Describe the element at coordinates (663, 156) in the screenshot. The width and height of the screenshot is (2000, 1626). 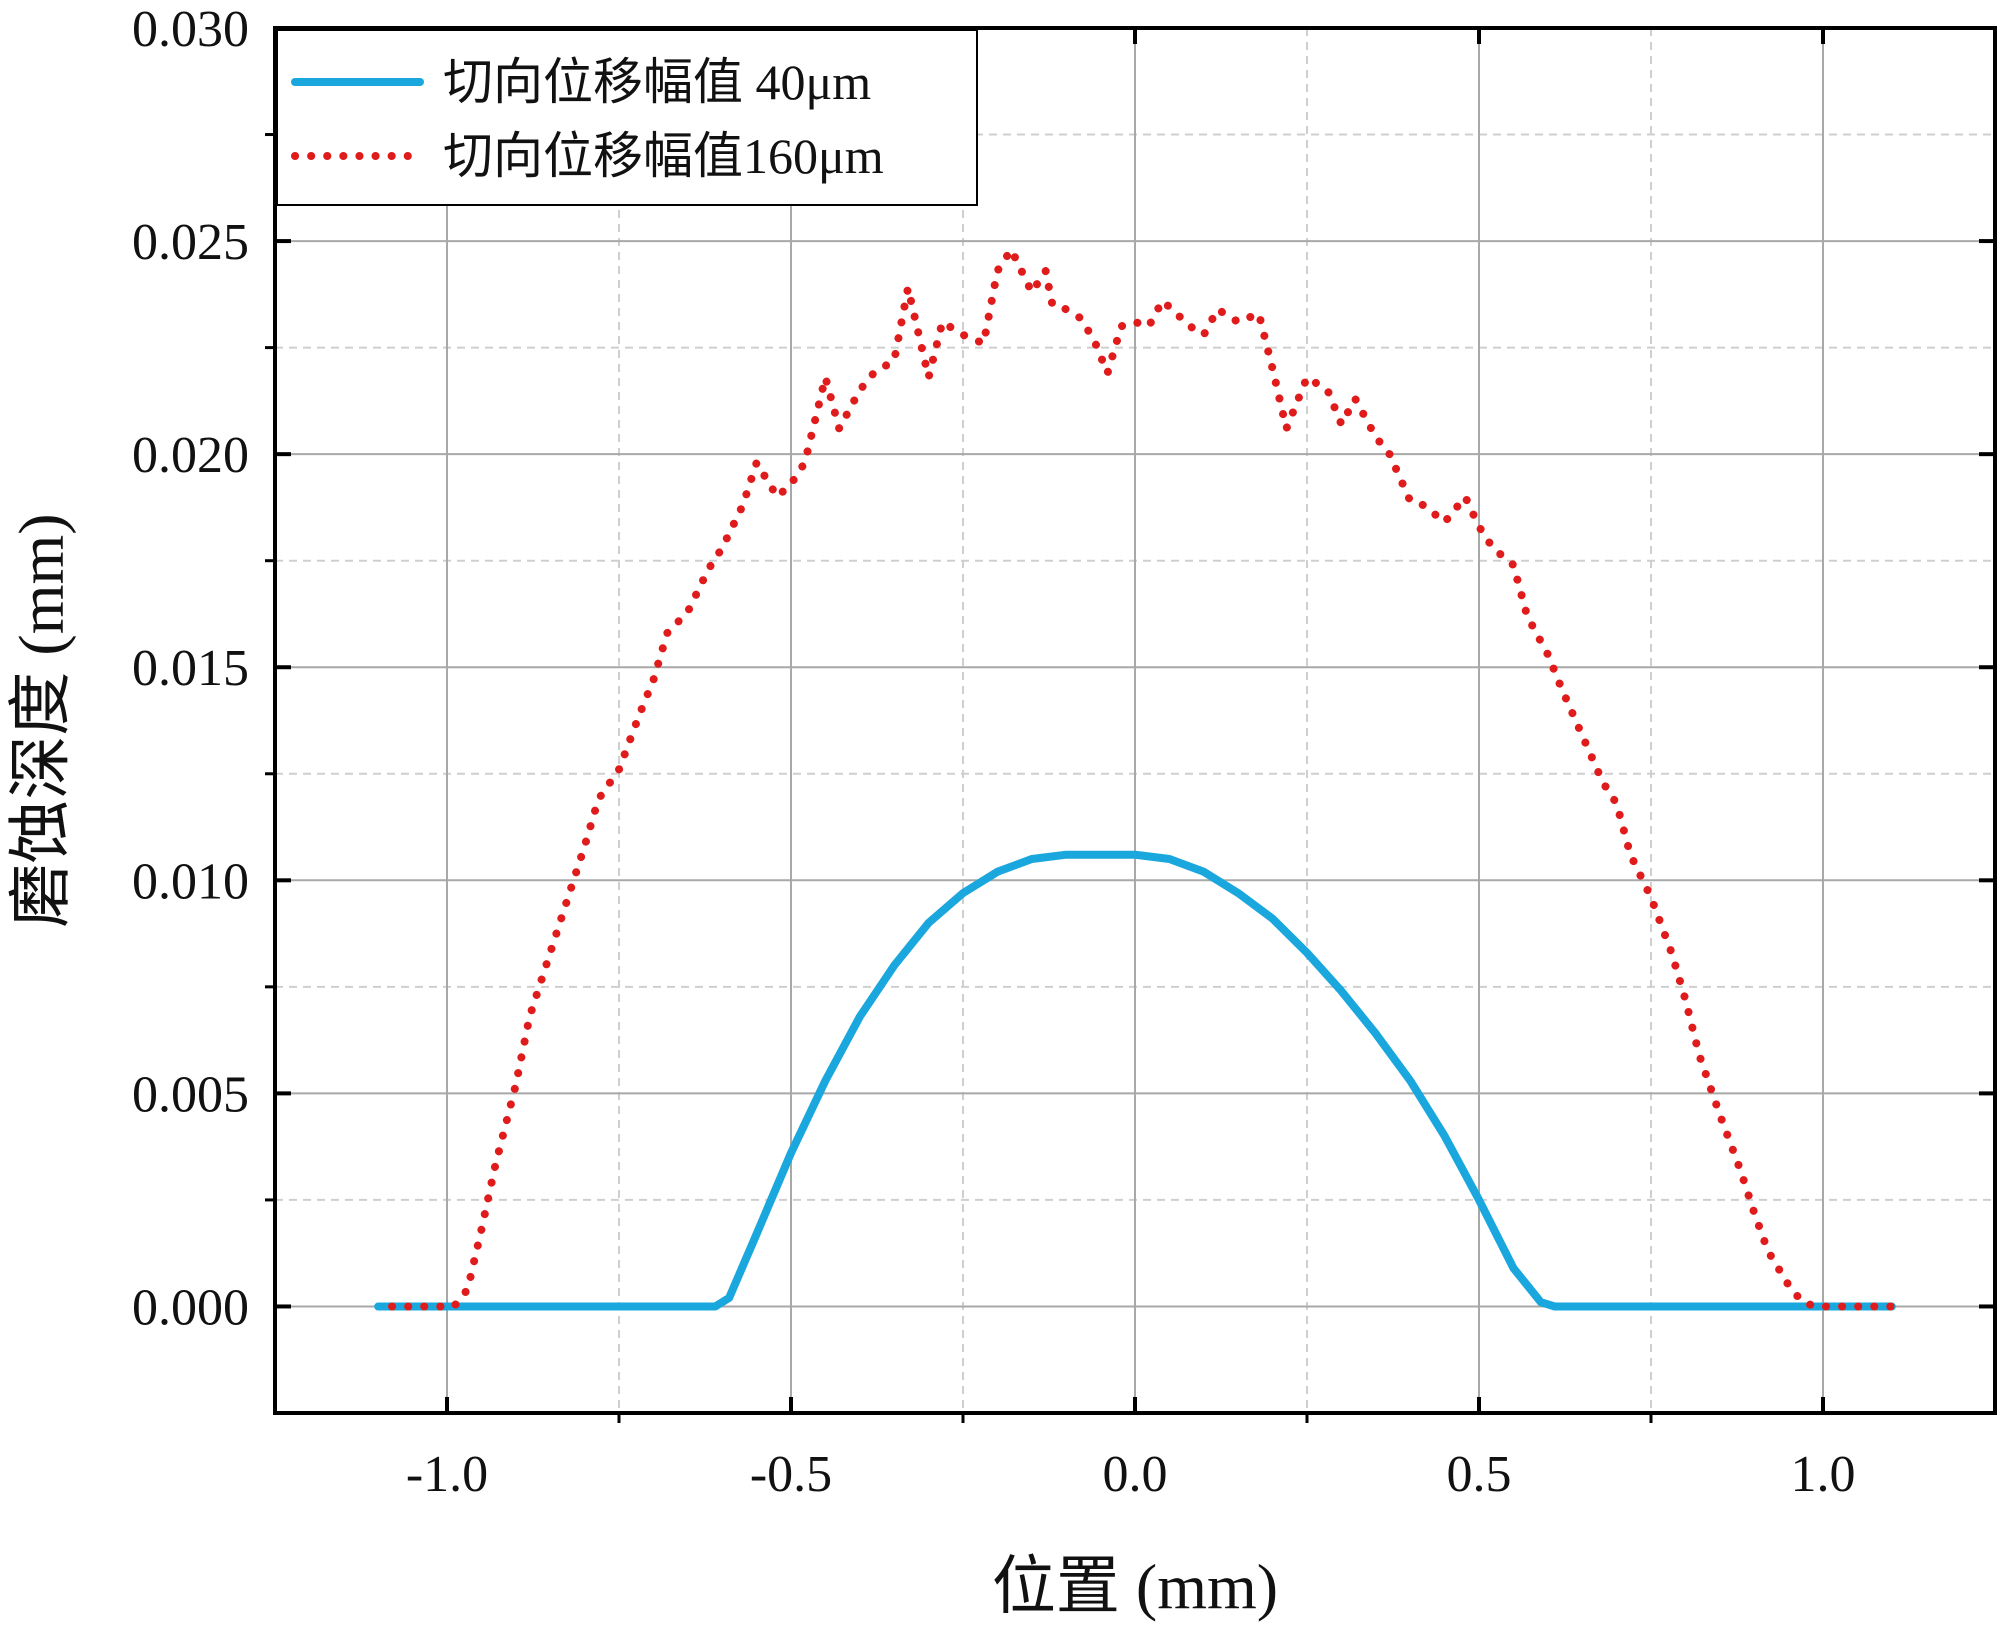
I see `legend-label-series-2: 切向位移幅值160μm` at that location.